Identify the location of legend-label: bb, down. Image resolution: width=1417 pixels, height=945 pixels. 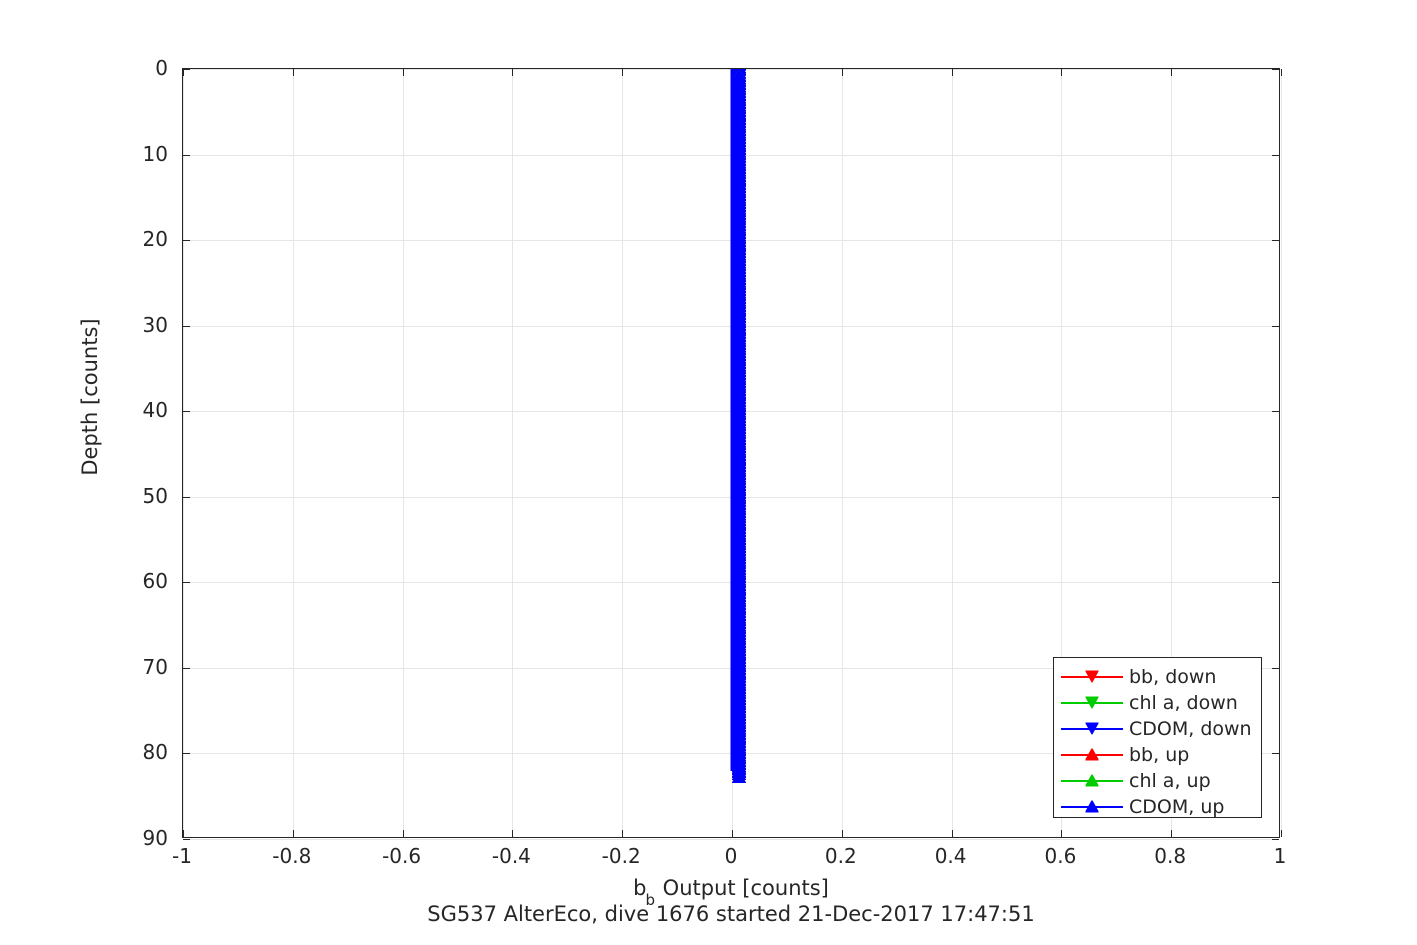
(1173, 677).